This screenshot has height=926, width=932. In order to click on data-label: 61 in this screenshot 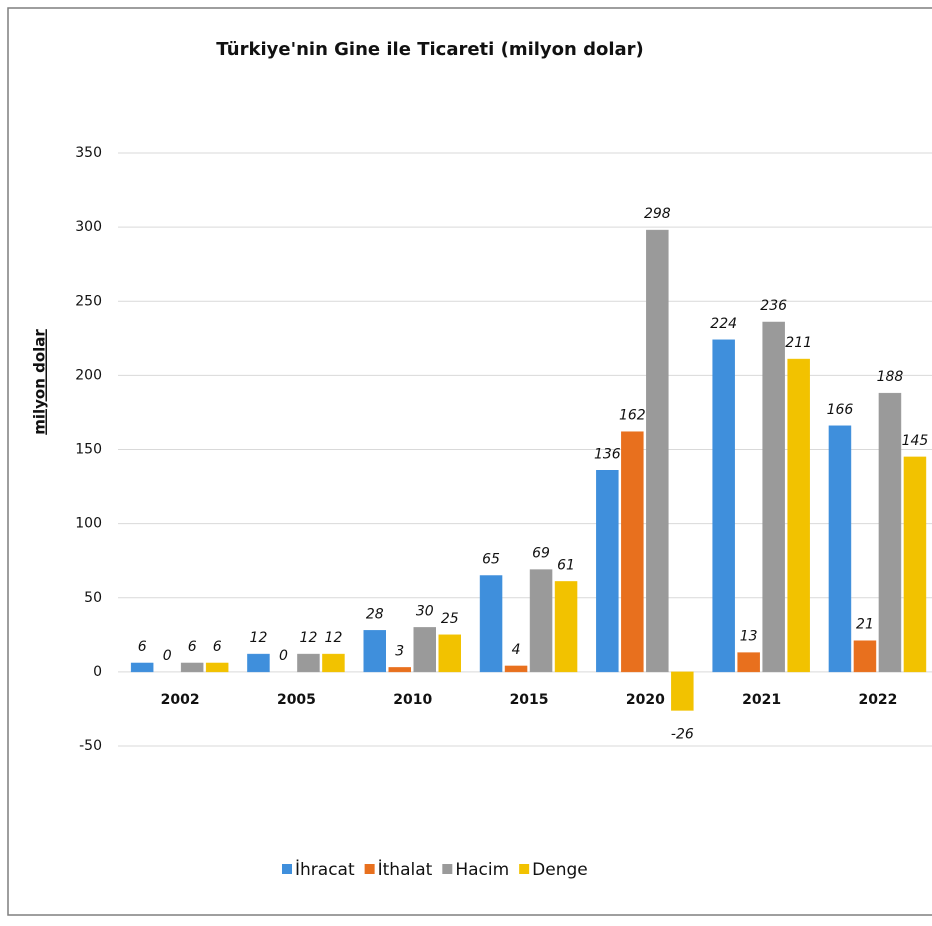, I will do `click(566, 565)`.